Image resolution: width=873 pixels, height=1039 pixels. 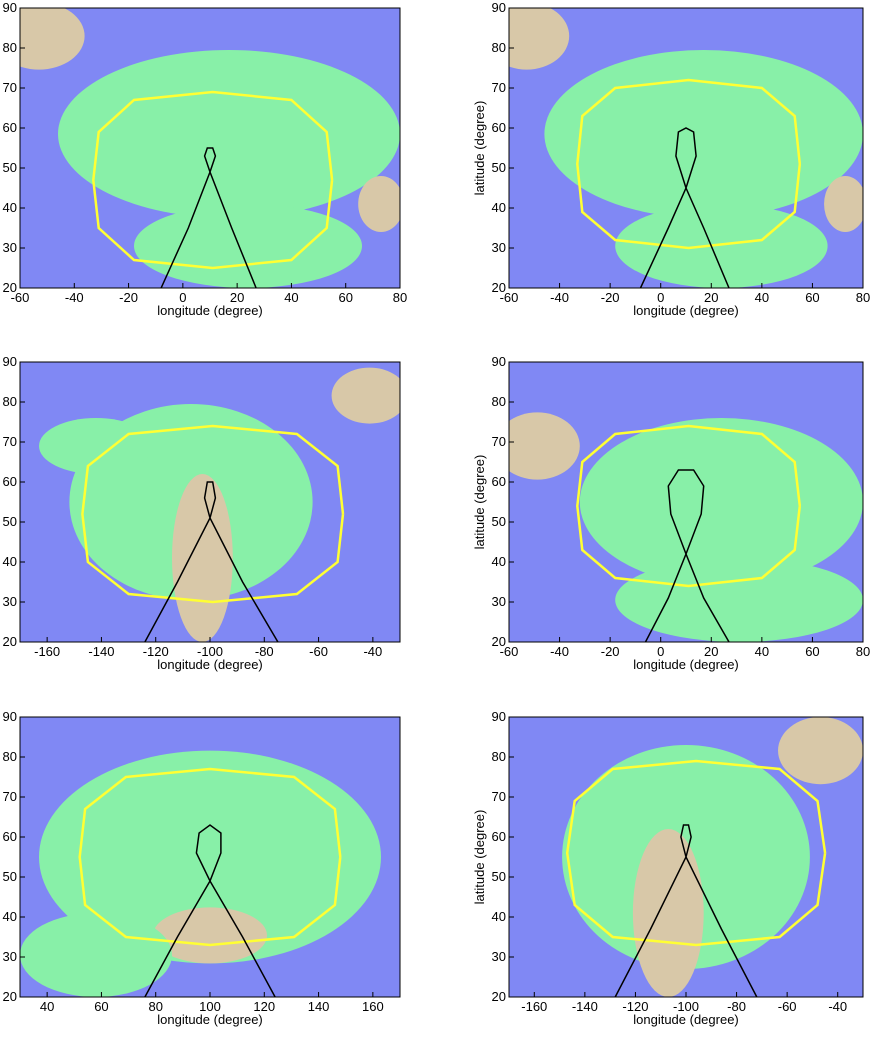 I want to click on x-tick-label: 120, so click(x=264, y=1006).